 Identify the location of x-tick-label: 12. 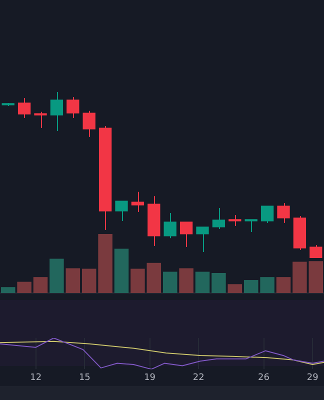
(36, 377).